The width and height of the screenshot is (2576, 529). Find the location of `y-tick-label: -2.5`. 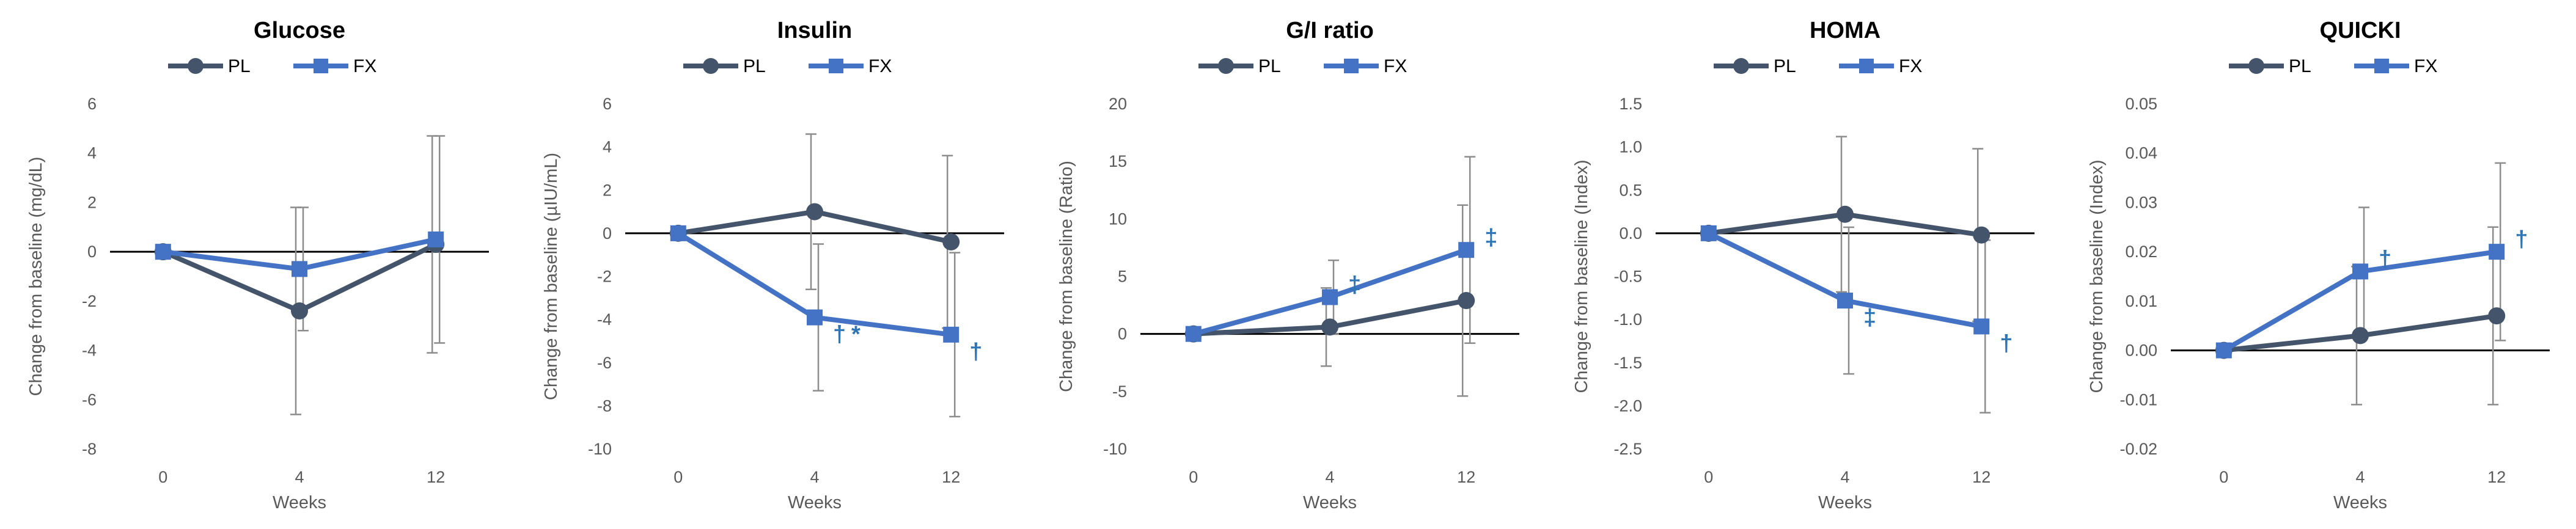

y-tick-label: -2.5 is located at coordinates (1627, 449).